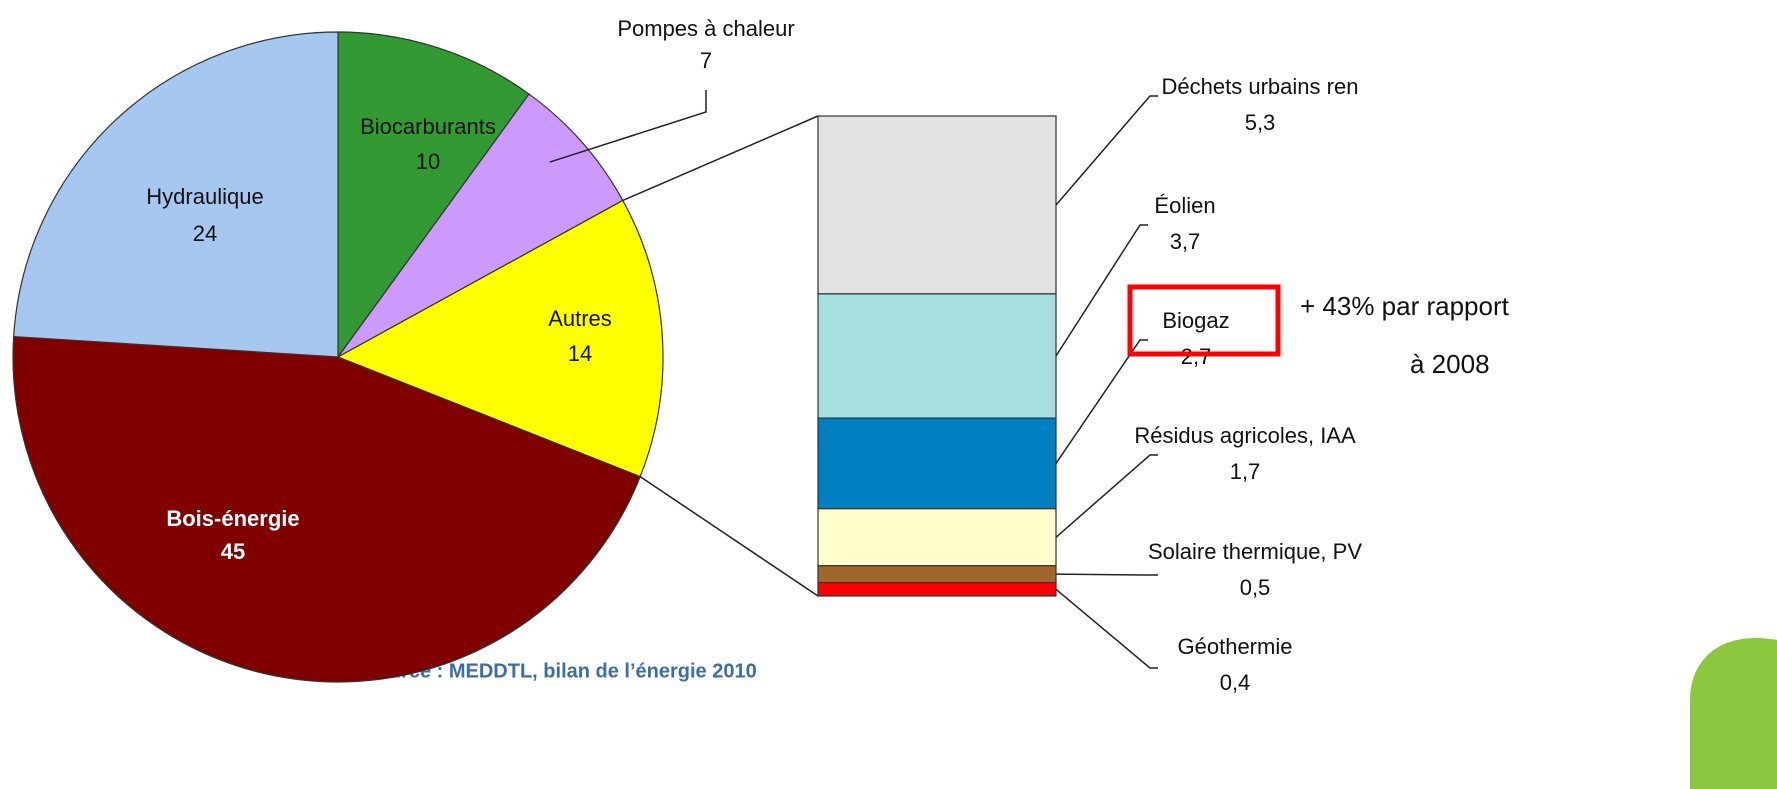 The width and height of the screenshot is (1777, 789). I want to click on slice-label: Pompes à chaleur, so click(705, 28).